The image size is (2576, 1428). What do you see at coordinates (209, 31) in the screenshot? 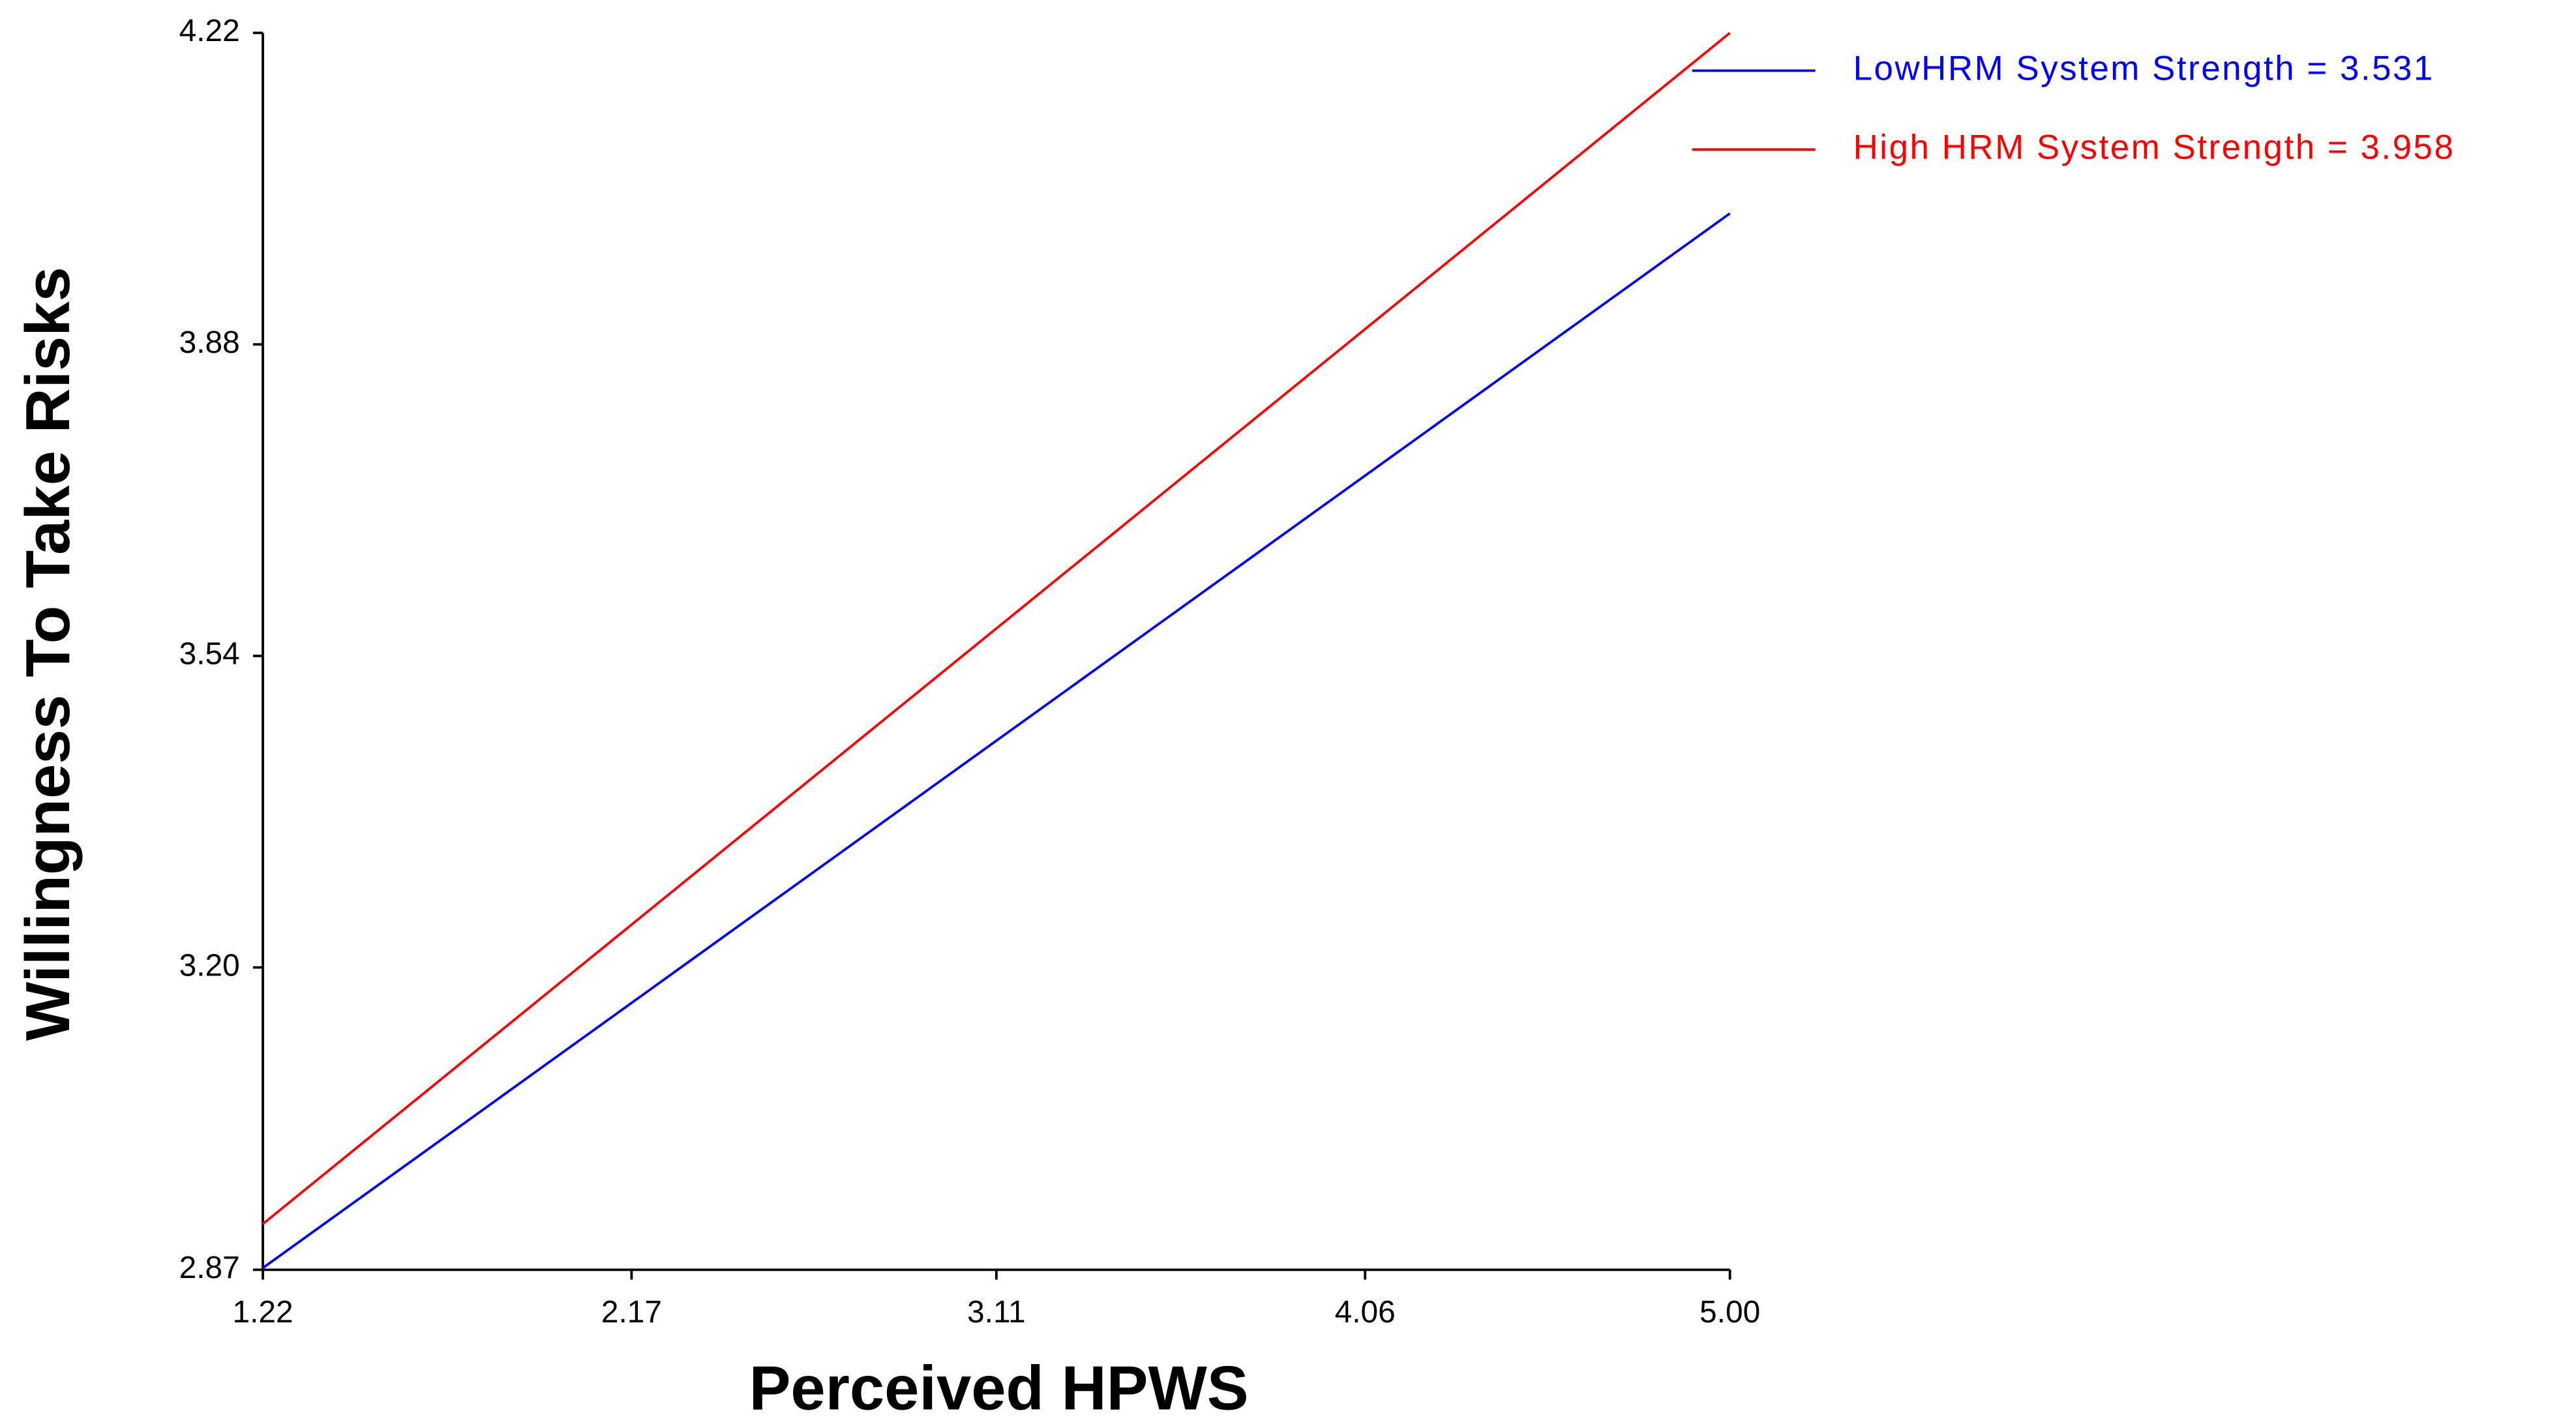
I see `y-tick-label: 4.22` at bounding box center [209, 31].